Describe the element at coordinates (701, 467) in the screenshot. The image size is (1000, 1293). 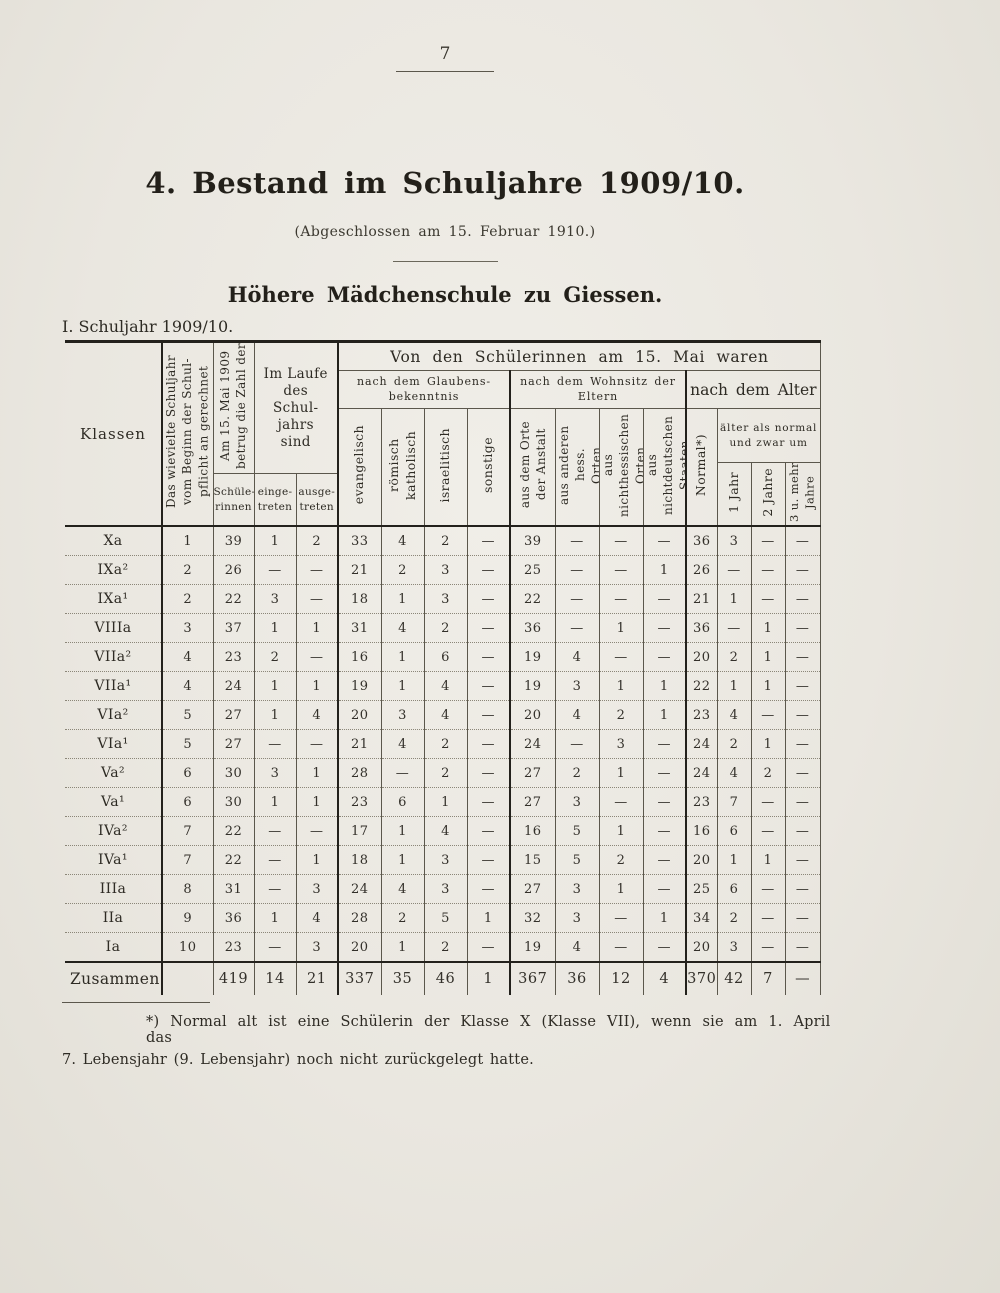
I see `col-header-normal: Normal*)` at that location.